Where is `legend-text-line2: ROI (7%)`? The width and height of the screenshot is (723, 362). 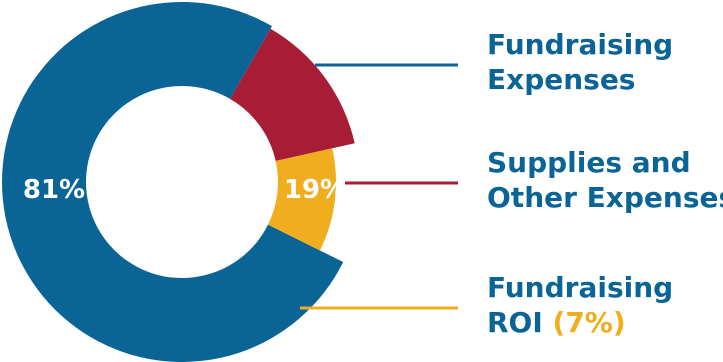
legend-text-line2: ROI (7%) is located at coordinates (580, 322).